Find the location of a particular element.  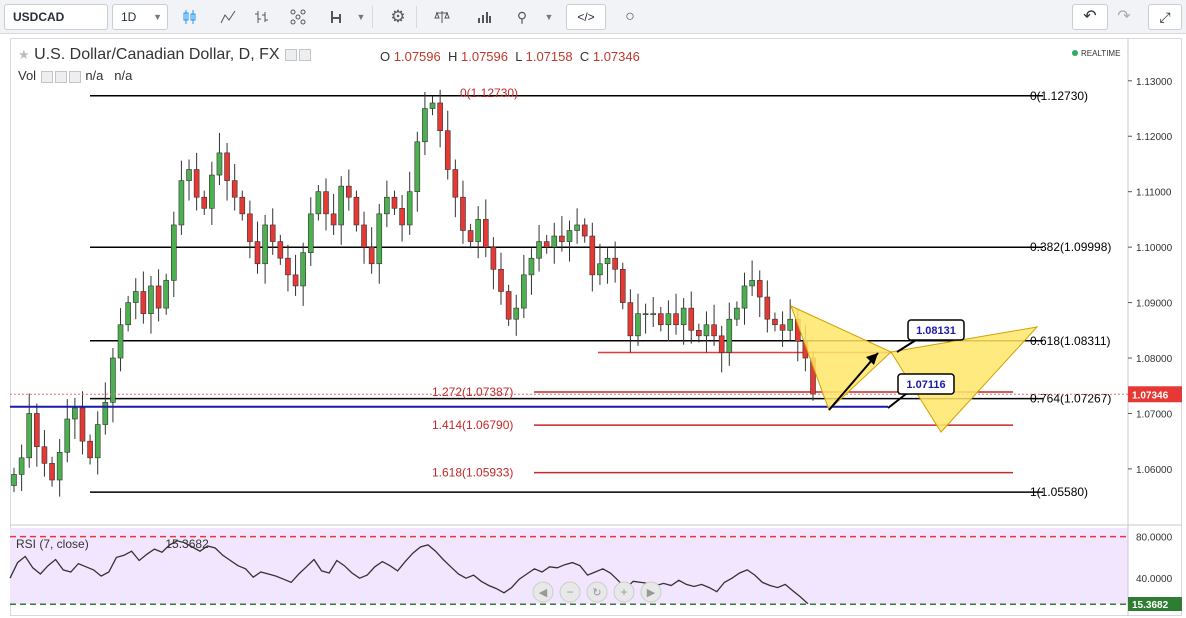

redo-icon: ↷ is located at coordinates (1124, 16).